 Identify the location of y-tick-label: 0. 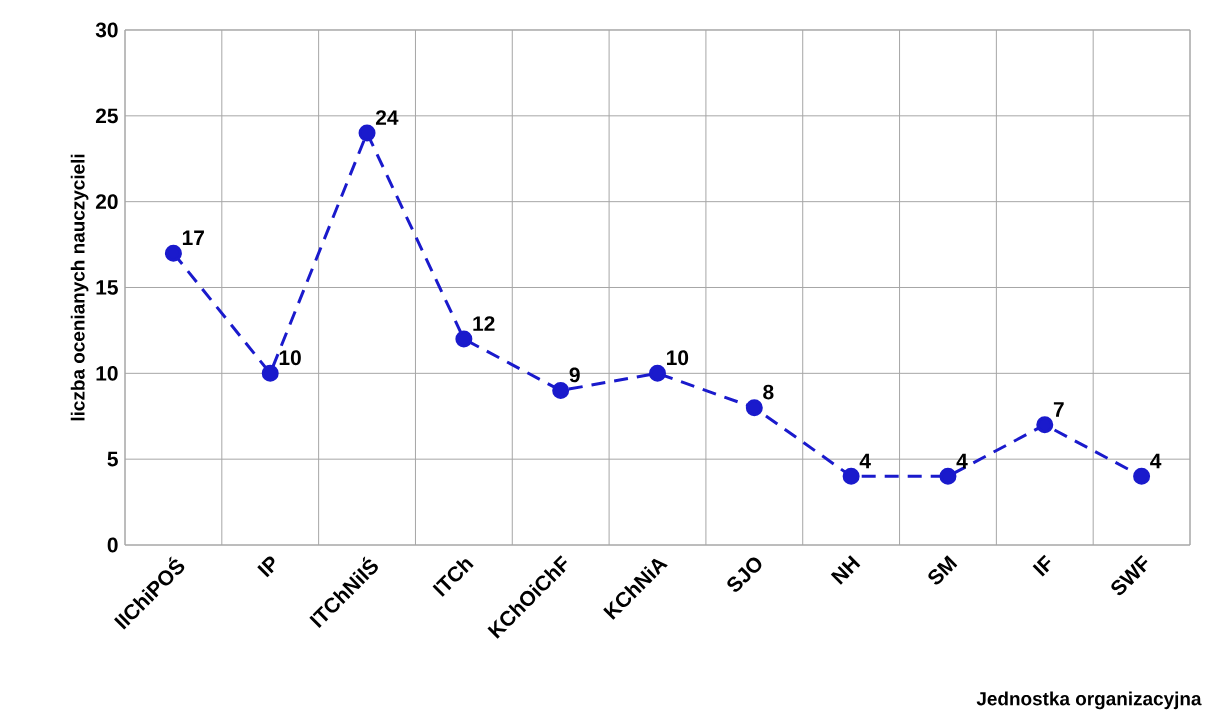
(112, 545).